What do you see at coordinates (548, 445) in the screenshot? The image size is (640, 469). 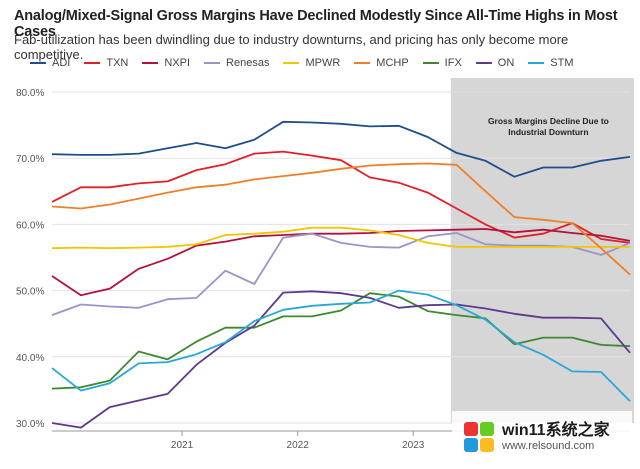 I see `watermark-url: www.relsound.com` at bounding box center [548, 445].